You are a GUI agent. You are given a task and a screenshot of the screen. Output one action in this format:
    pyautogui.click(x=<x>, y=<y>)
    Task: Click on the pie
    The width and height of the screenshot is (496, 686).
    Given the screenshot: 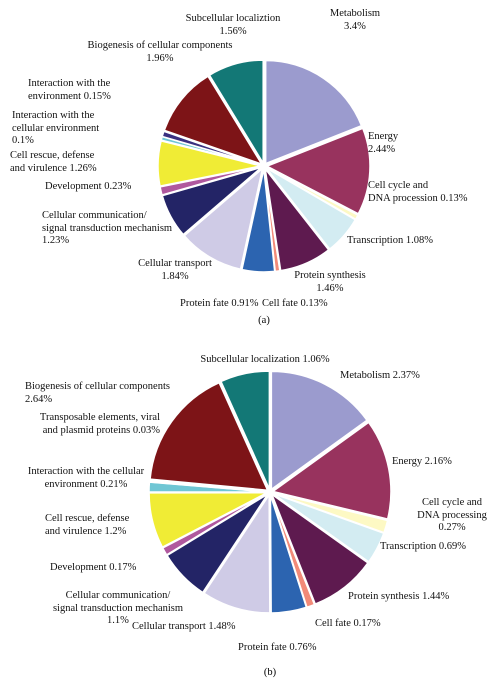 What is the action you would take?
    pyautogui.click(x=264, y=166)
    